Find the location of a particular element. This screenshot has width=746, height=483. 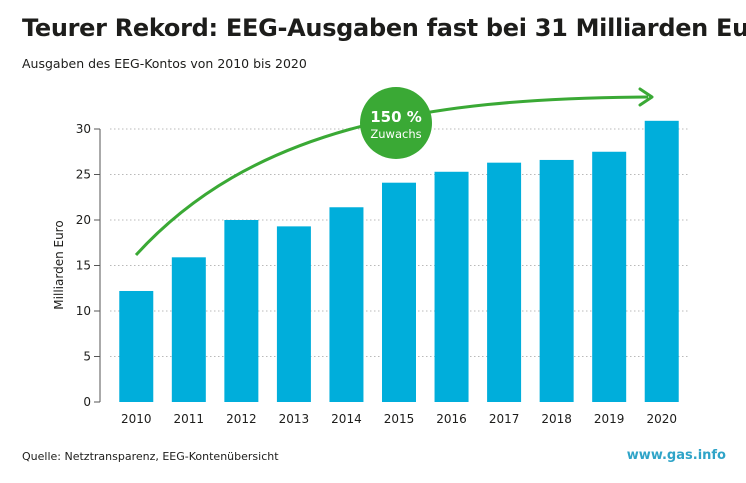

bar-2011 is located at coordinates (188, 329).